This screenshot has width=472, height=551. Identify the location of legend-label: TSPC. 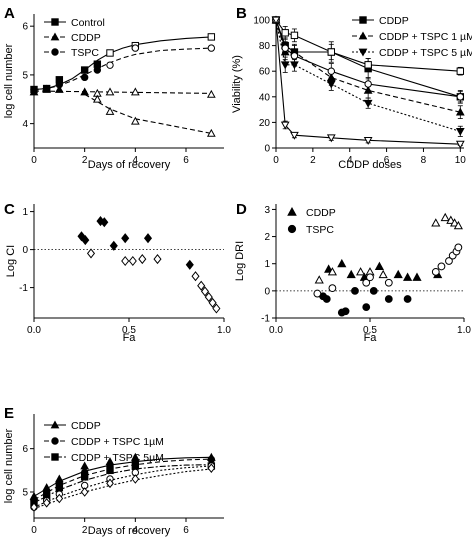
(320, 230).